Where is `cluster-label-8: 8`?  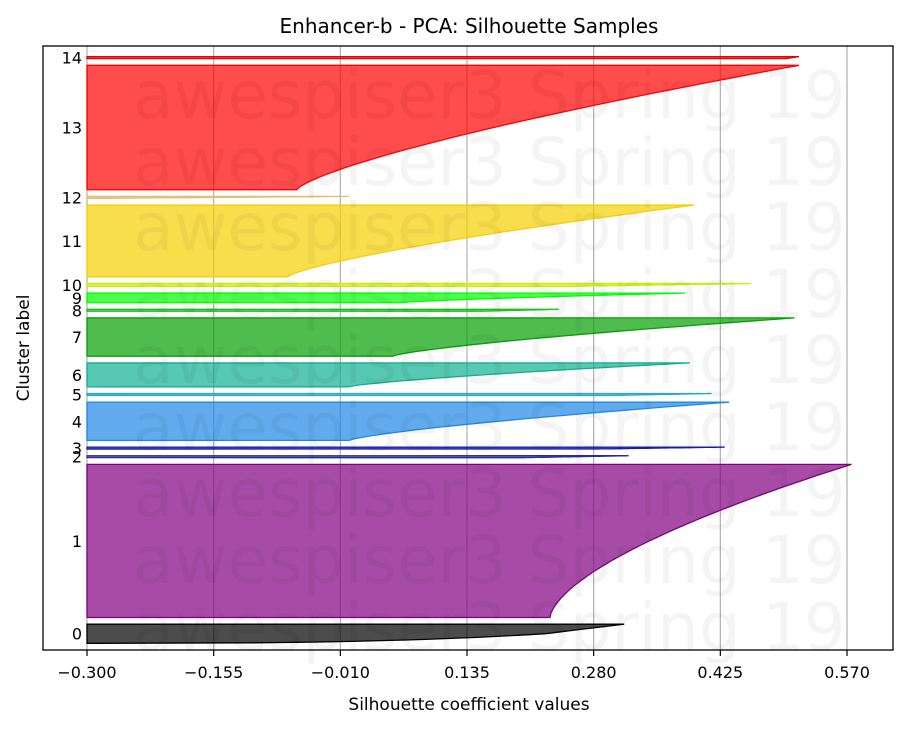 cluster-label-8: 8 is located at coordinates (77, 310).